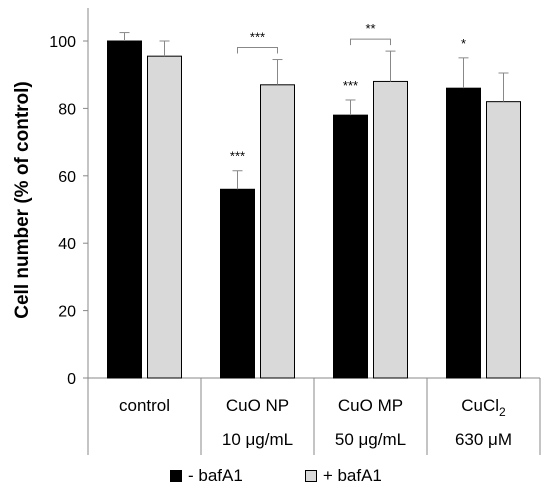  What do you see at coordinates (62, 42) in the screenshot?
I see `y-tick-label: 100` at bounding box center [62, 42].